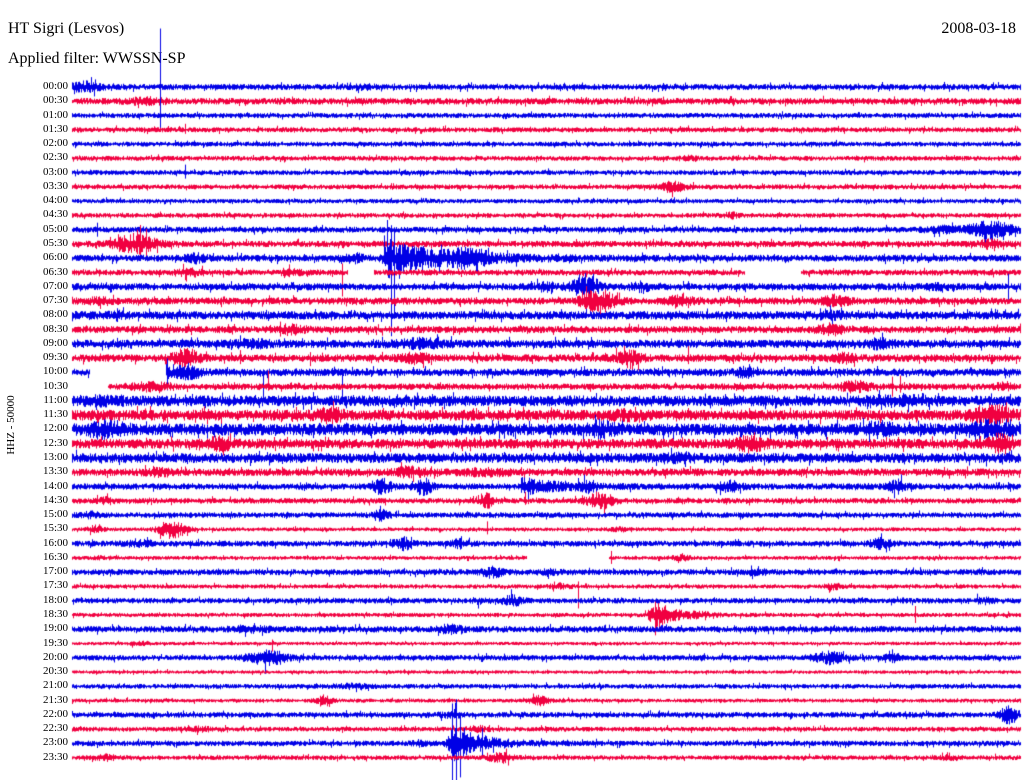 The image size is (1024, 780). What do you see at coordinates (55, 214) in the screenshot?
I see `trace-time-label: 04:30` at bounding box center [55, 214].